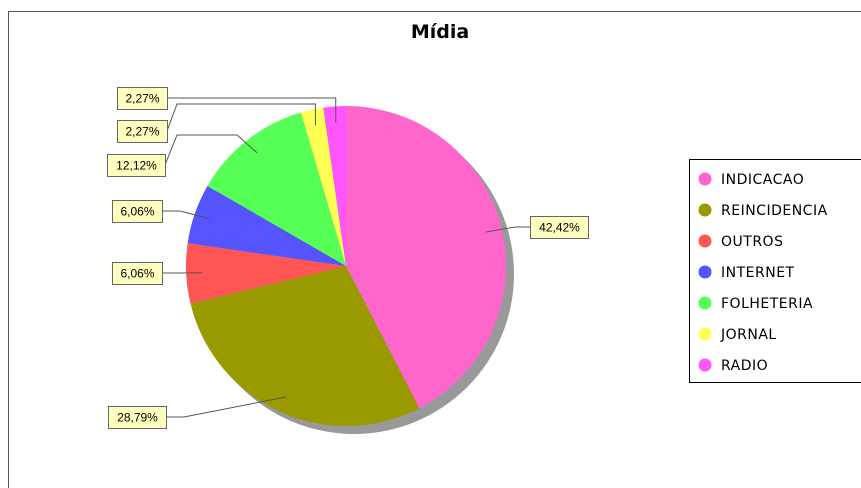  Describe the element at coordinates (744, 366) in the screenshot. I see `legend-label-radio: RADIO` at that location.